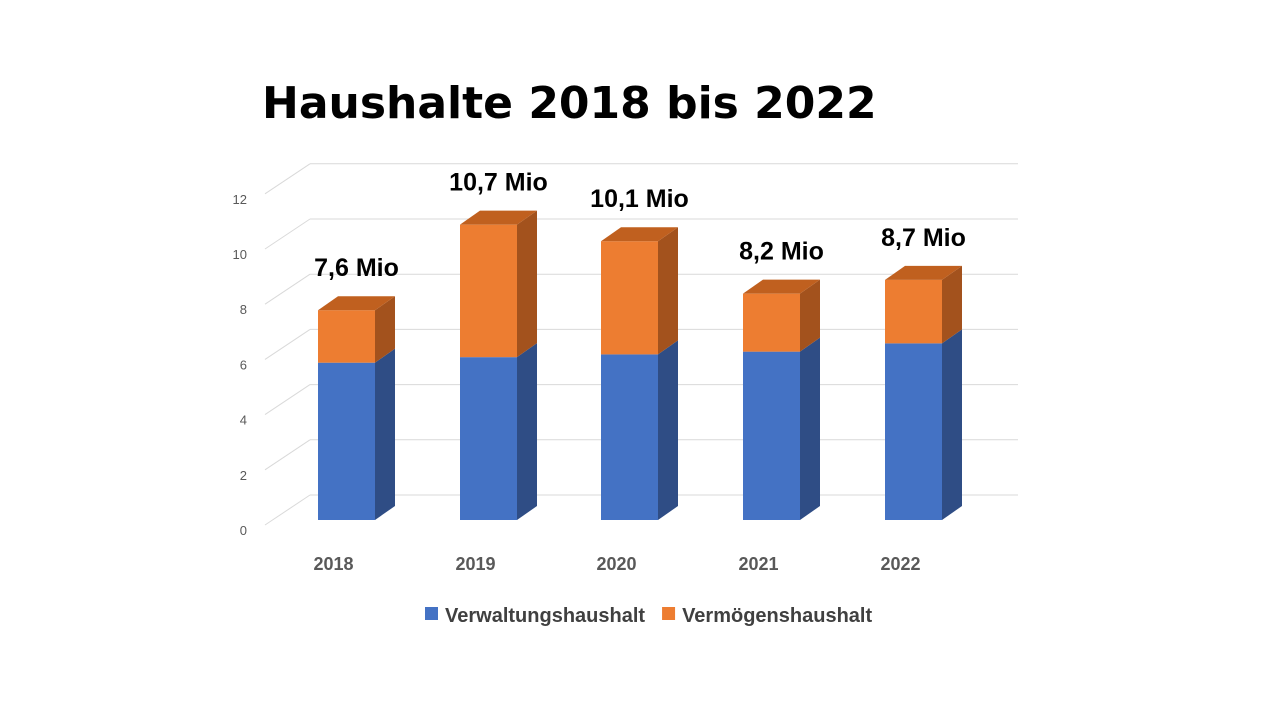 This screenshot has height=720, width=1280. What do you see at coordinates (243, 530) in the screenshot?
I see `y-tick-label: 0` at bounding box center [243, 530].